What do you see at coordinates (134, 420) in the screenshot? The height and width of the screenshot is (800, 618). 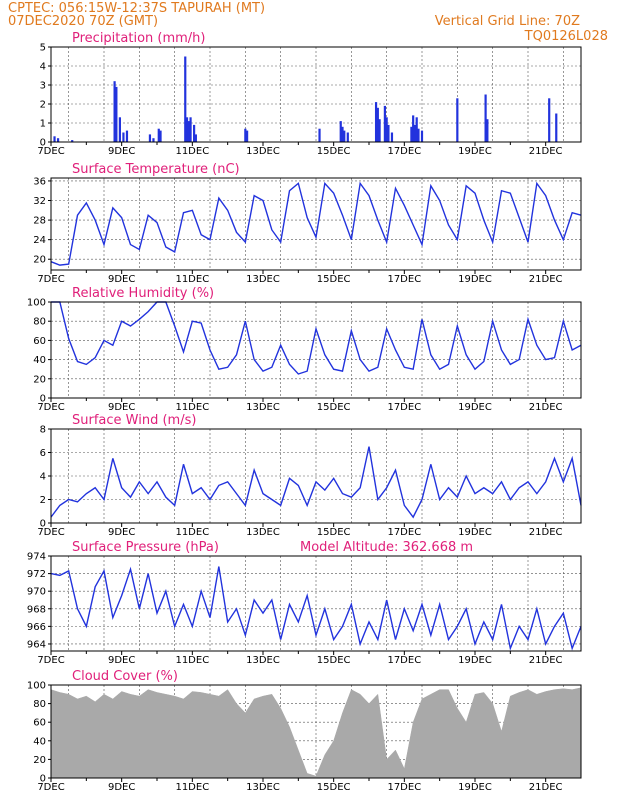 I see `wind-title: Surface Wind (m/s)` at bounding box center [134, 420].